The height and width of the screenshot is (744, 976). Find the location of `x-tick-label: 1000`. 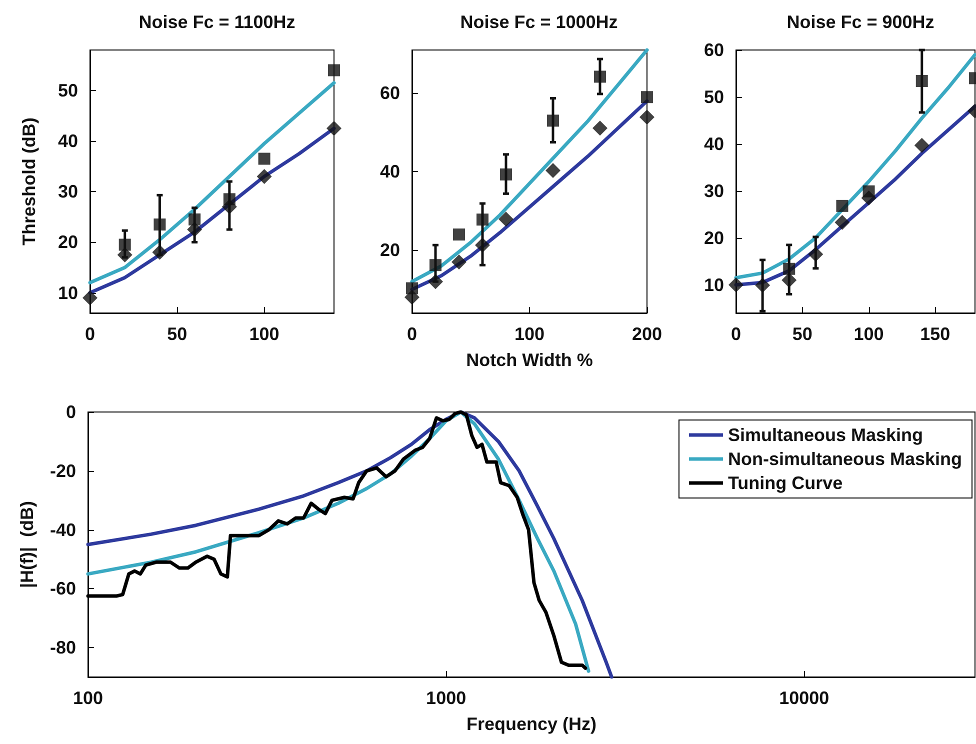

x-tick-label: 1000 is located at coordinates (446, 698).